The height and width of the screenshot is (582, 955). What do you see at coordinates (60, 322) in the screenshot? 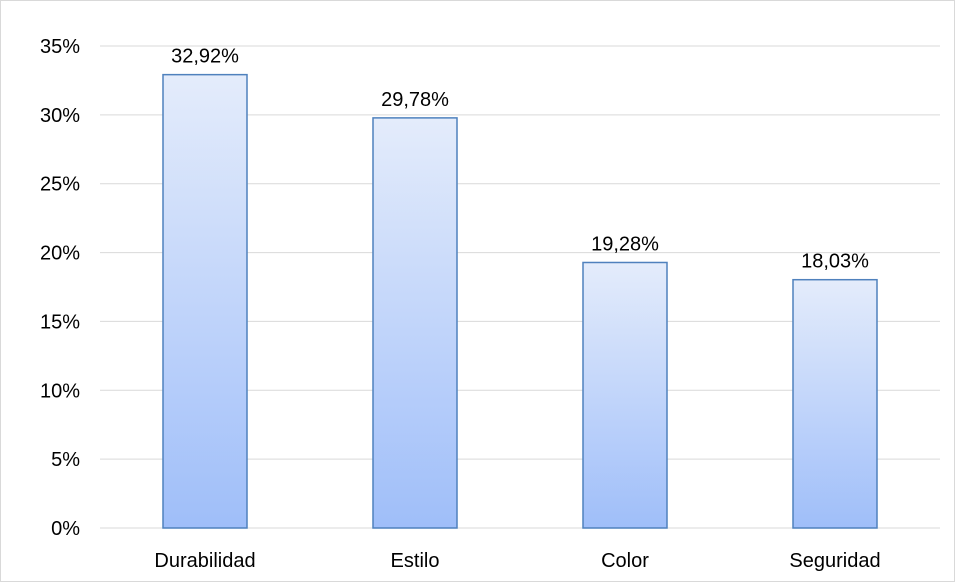
I see `y-tick-label: 15%` at bounding box center [60, 322].